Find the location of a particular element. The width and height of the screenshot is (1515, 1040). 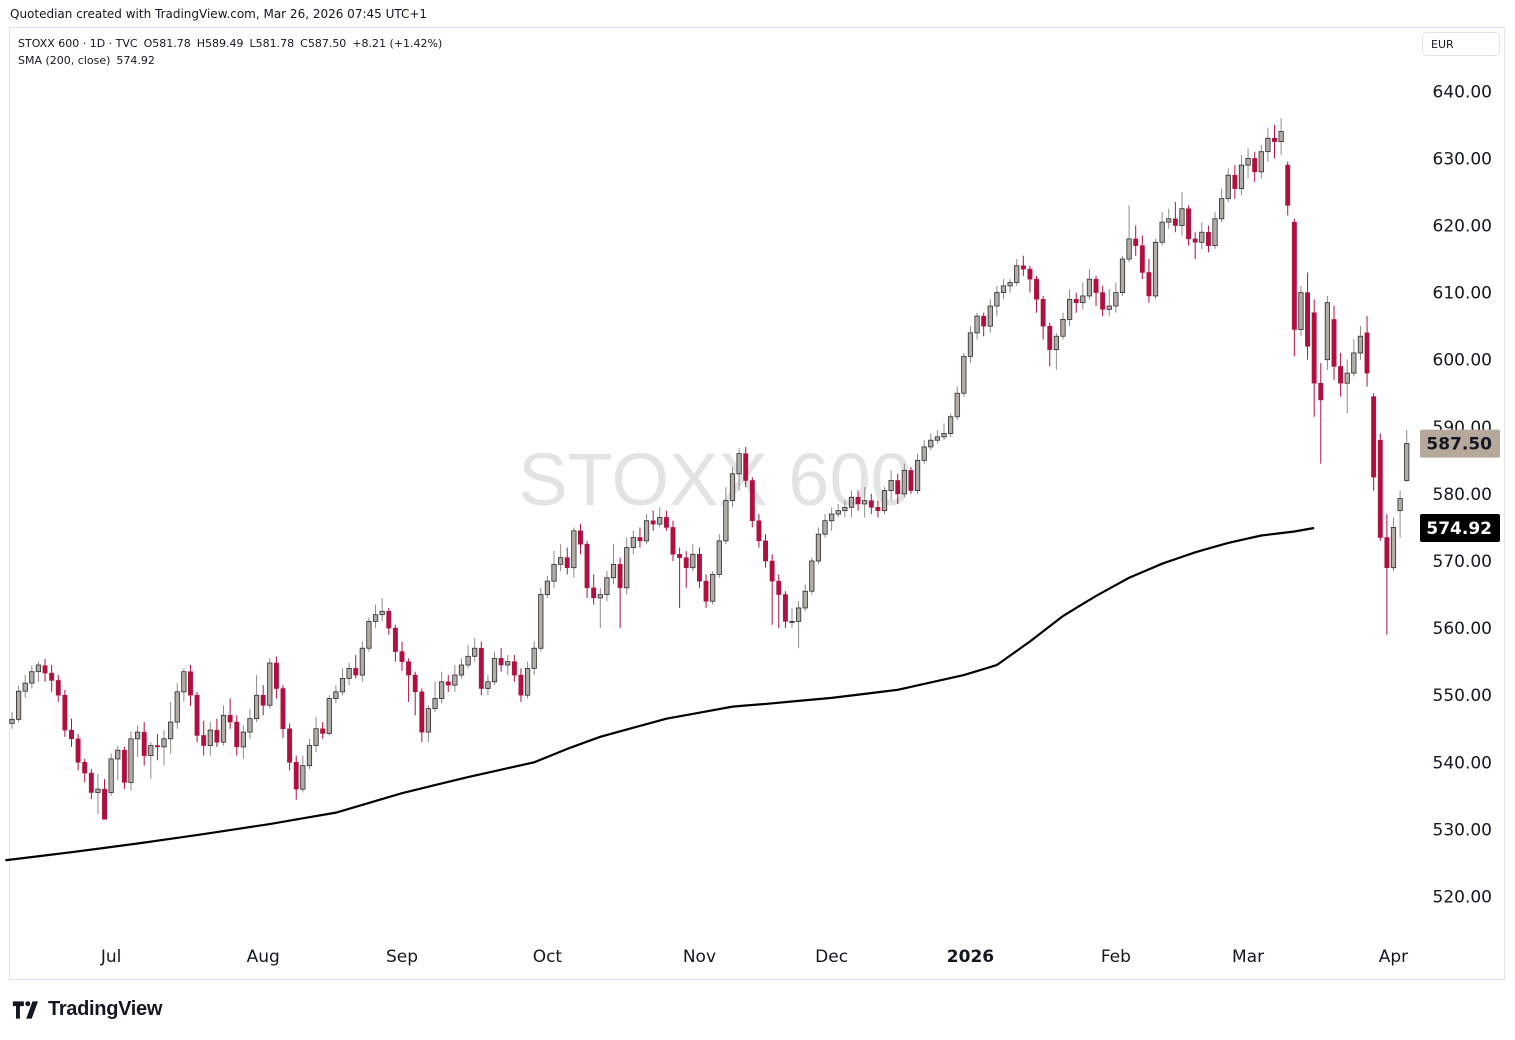

symbol-label: STOXX 600 · 1D · TVC is located at coordinates (78, 43).